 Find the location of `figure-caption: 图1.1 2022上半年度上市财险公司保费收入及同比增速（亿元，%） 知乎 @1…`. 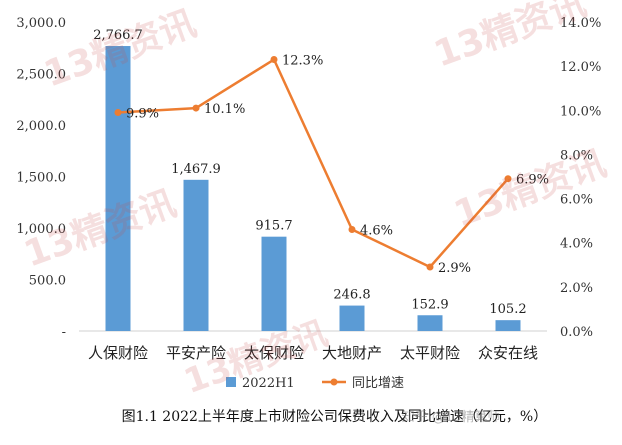

figure-caption: 图1.1 2022上半年度上市财险公司保费收入及同比增速（亿元，%） 知乎 @1… is located at coordinates (311, 416).